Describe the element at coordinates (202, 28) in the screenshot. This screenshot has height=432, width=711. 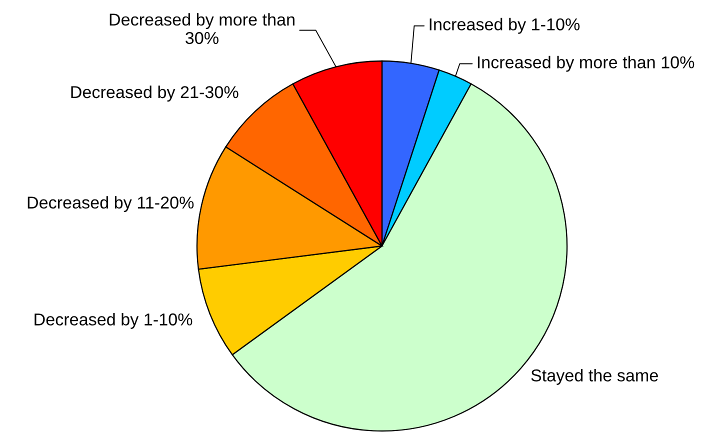
I see `slice-label: Decreased by more than 30%` at that location.